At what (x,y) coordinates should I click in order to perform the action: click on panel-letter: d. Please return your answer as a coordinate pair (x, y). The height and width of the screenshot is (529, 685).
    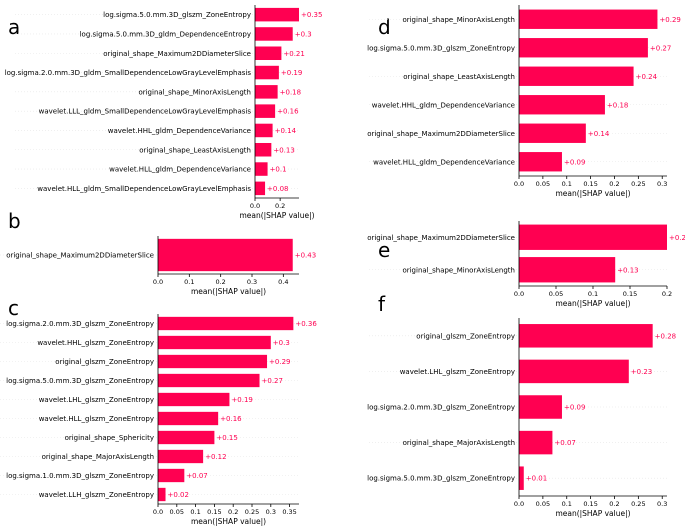
    Looking at the image, I should click on (384, 27).